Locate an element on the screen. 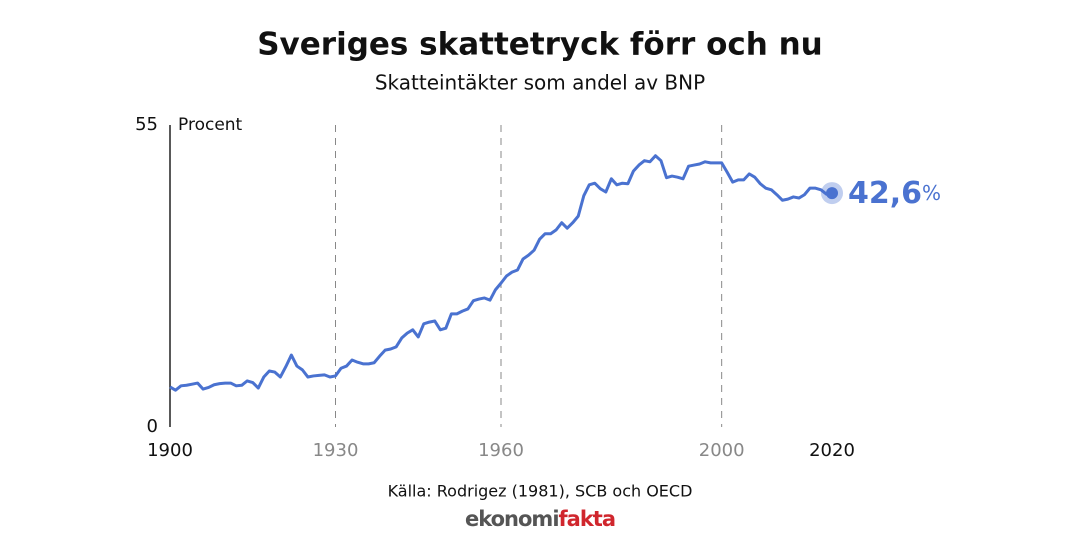  source: Källa: Rodrigez (1981), SCB och OECD is located at coordinates (540, 491).